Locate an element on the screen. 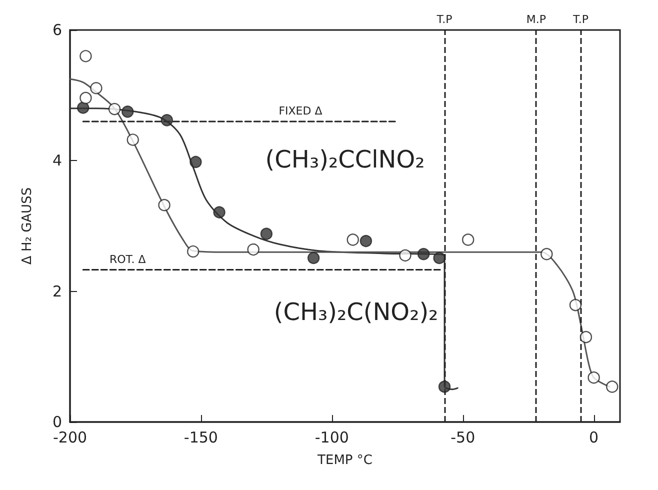  series-label: ROT. Δ is located at coordinates (128, 259).